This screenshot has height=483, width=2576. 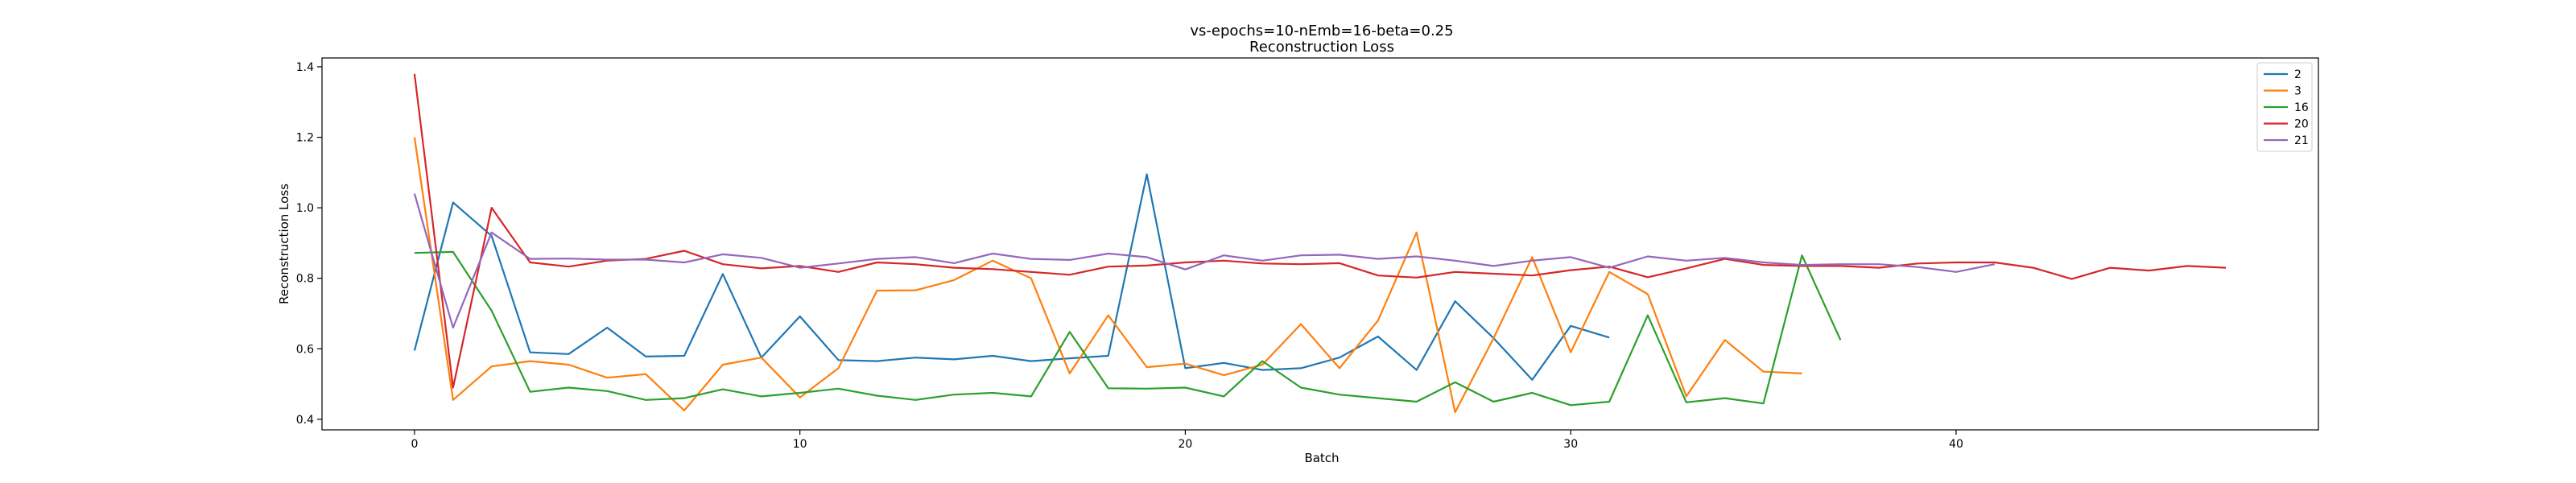 I want to click on chart-subtitle: Reconstruction Loss, so click(x=1321, y=47).